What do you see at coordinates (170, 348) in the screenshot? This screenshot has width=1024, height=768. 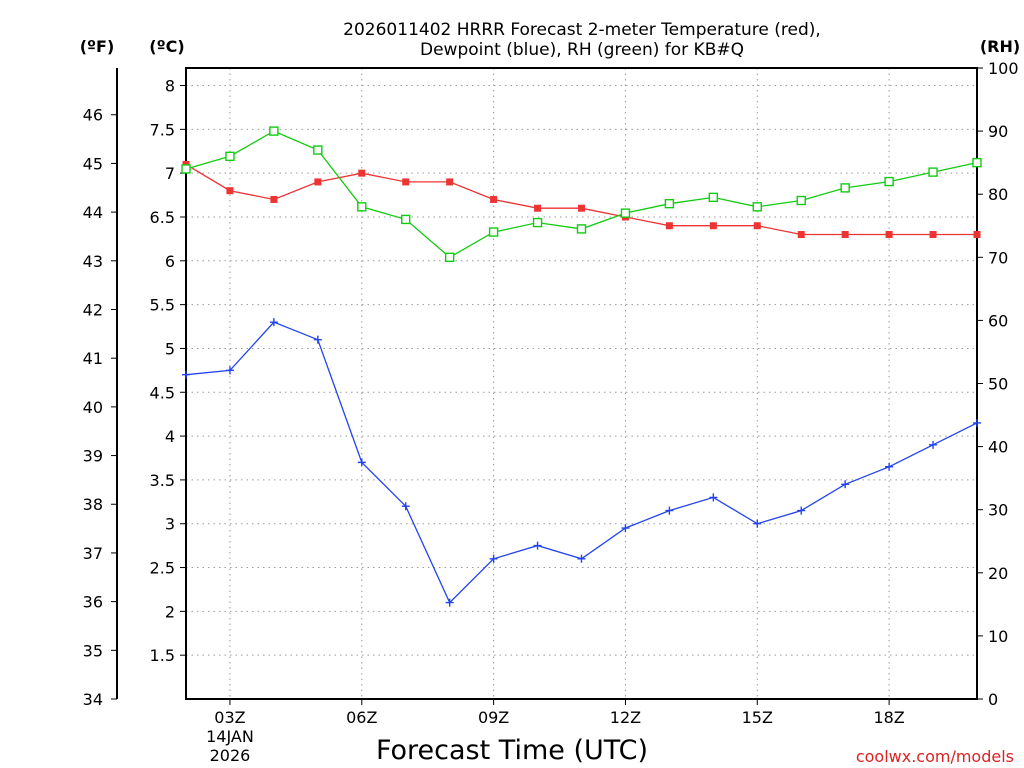 I see `celsius-tick-label: 5` at bounding box center [170, 348].